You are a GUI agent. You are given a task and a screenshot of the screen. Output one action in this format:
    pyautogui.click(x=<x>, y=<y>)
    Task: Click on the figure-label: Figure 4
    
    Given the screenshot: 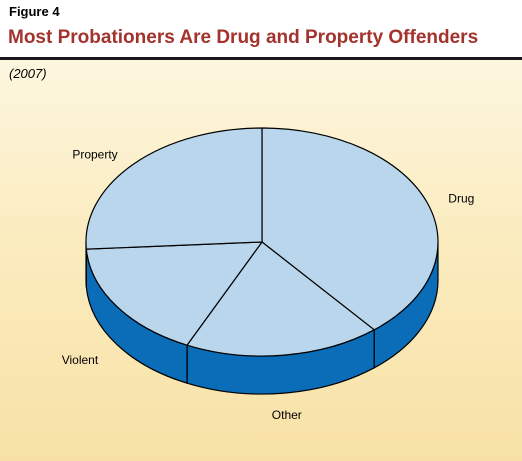 What is the action you would take?
    pyautogui.click(x=34, y=11)
    